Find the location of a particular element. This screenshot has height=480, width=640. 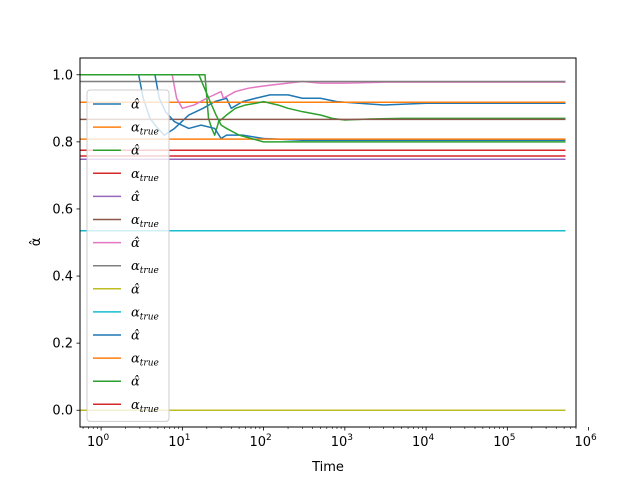

y-axis-label: α̂ is located at coordinates (36, 242).